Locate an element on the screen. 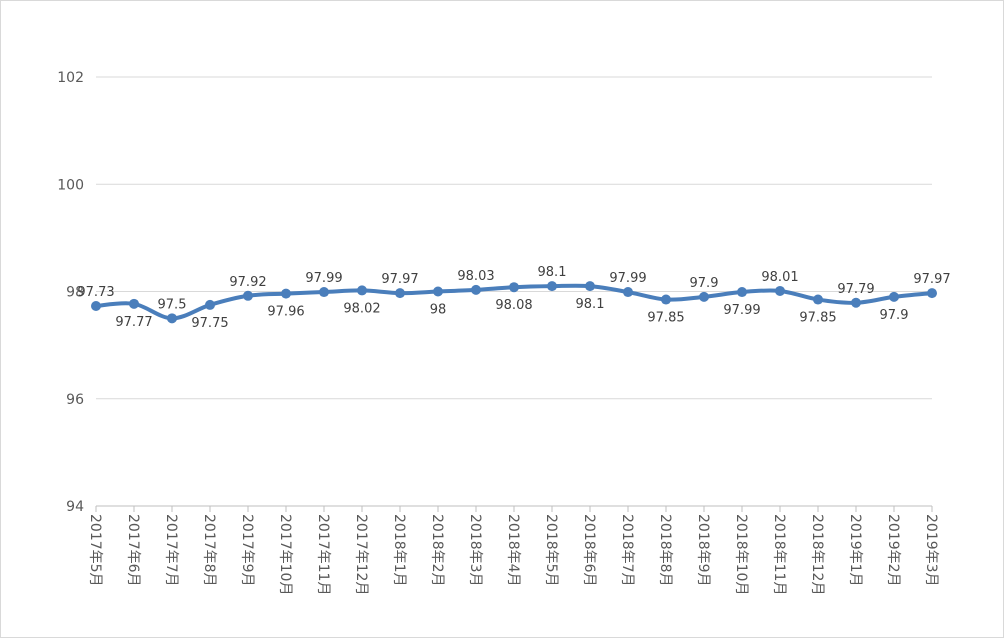 This screenshot has height=638, width=1004. data-label: 98 is located at coordinates (438, 310).